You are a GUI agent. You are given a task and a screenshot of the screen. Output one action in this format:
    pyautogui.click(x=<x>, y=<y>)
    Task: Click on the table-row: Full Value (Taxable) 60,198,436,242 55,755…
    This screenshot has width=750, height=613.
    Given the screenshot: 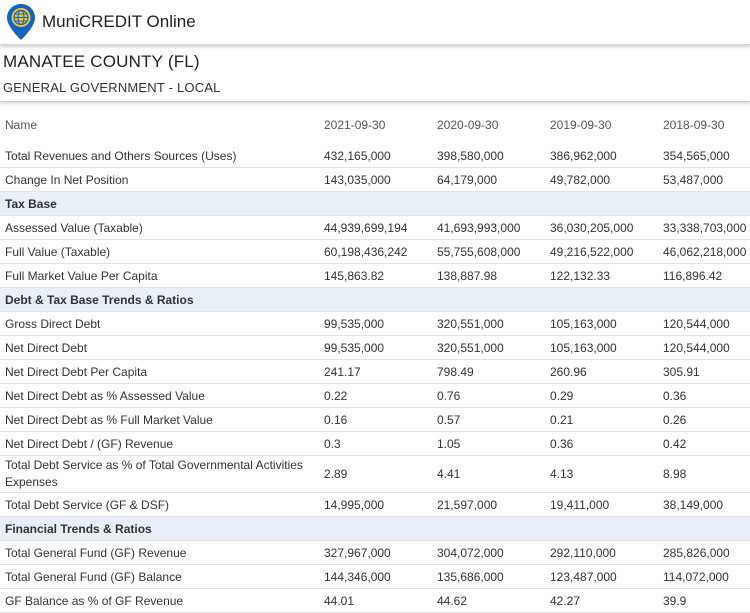 What is the action you would take?
    pyautogui.click(x=375, y=251)
    